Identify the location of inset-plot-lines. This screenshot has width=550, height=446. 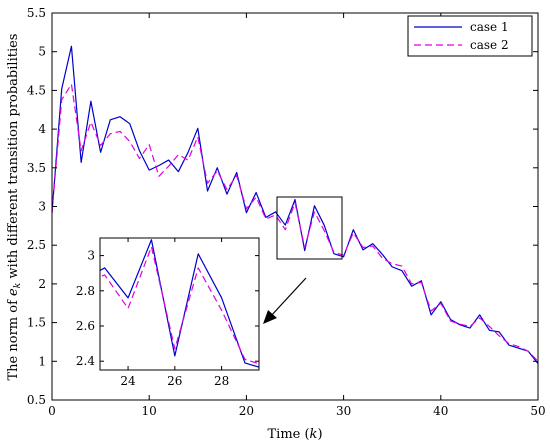
(179, 303).